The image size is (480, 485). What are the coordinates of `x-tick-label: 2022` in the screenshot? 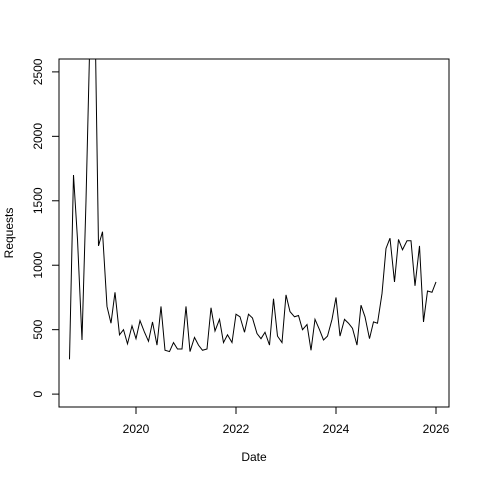 It's located at (236, 429).